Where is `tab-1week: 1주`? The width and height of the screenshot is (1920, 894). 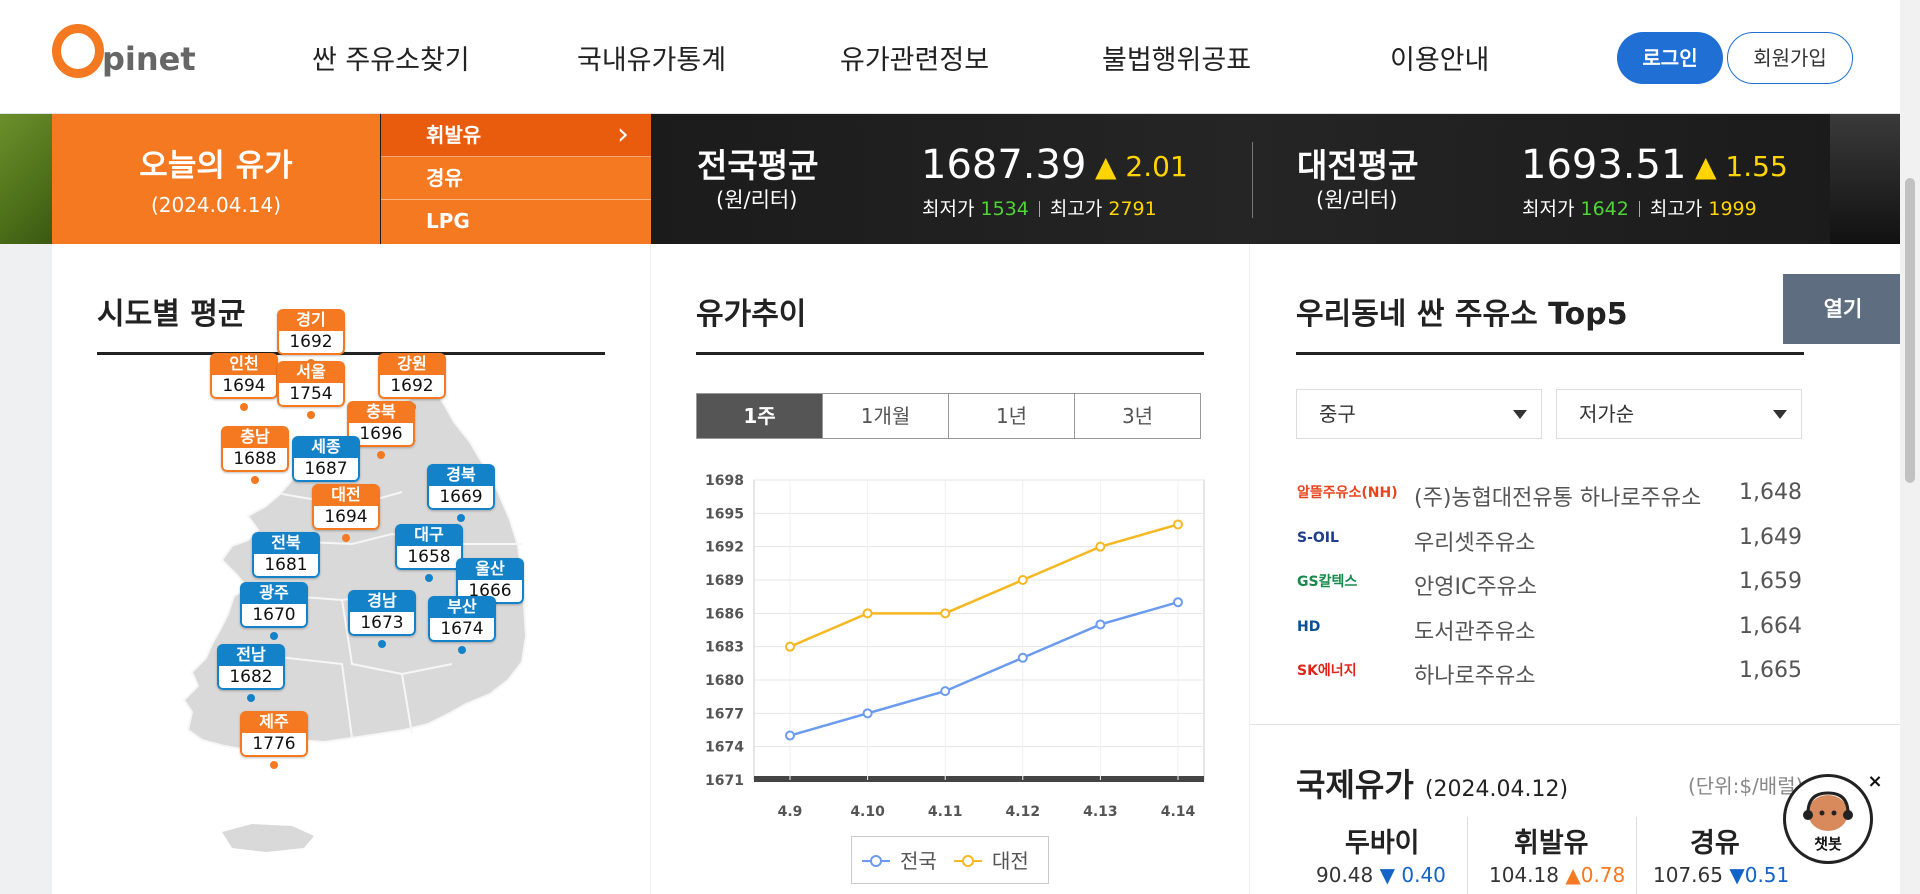 tab-1week: 1주 is located at coordinates (760, 416).